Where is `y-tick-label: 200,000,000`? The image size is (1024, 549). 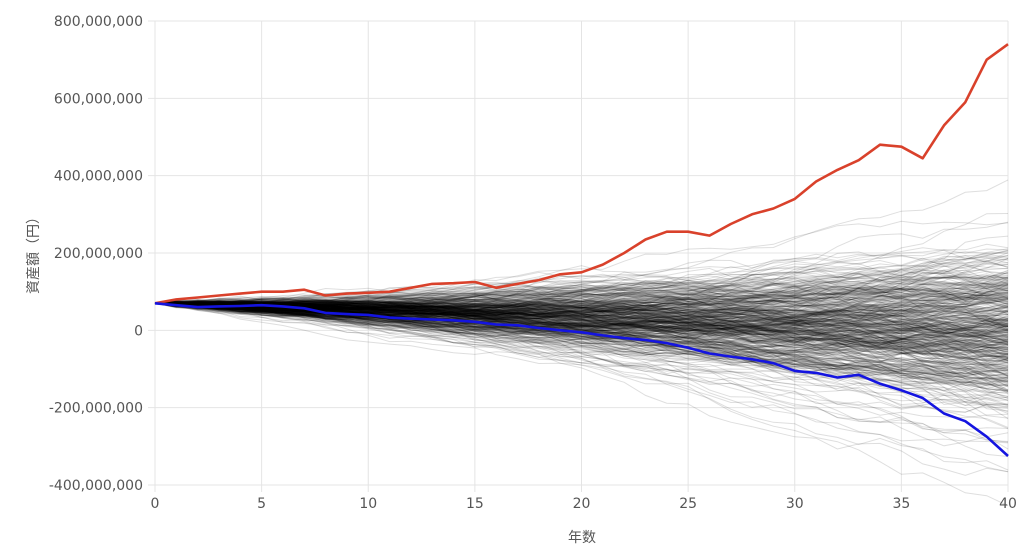 y-tick-label: 200,000,000 is located at coordinates (98, 254).